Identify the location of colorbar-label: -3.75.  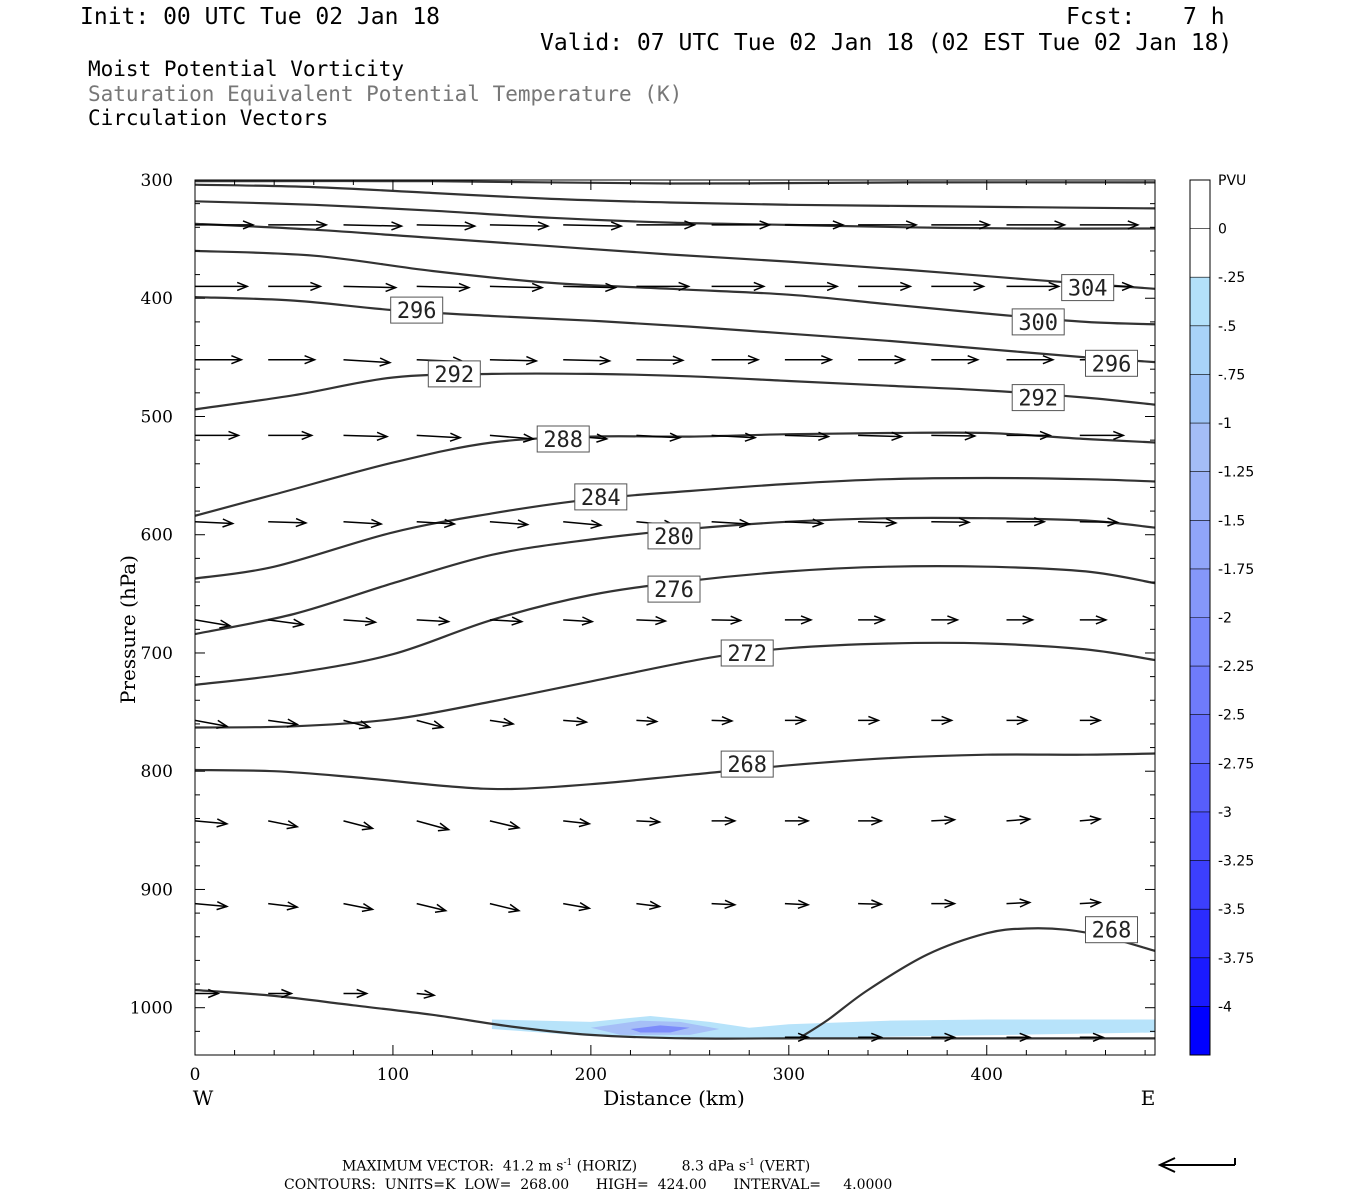
(1236, 959).